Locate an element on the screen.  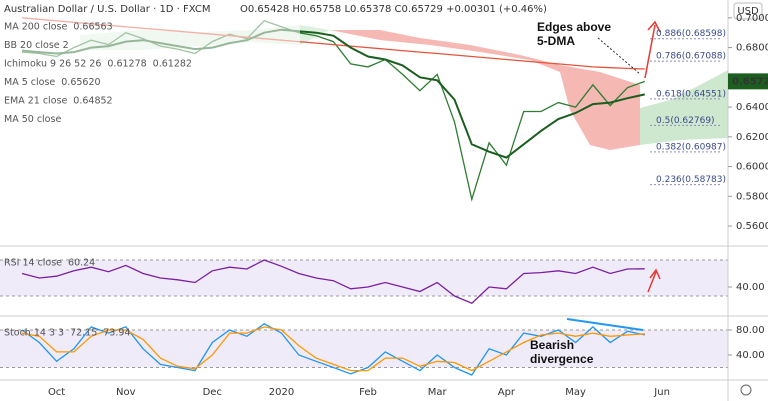
legend-value: 0.65620 is located at coordinates (80, 82).